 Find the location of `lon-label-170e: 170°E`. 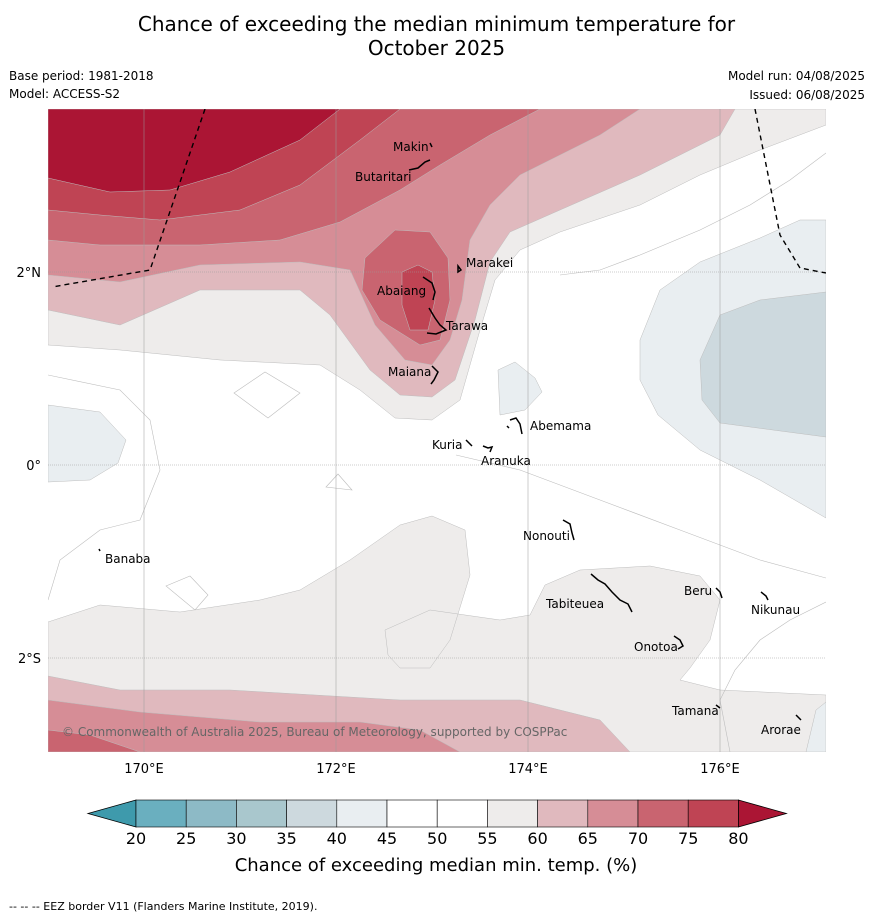

lon-label-170e: 170°E is located at coordinates (144, 769).